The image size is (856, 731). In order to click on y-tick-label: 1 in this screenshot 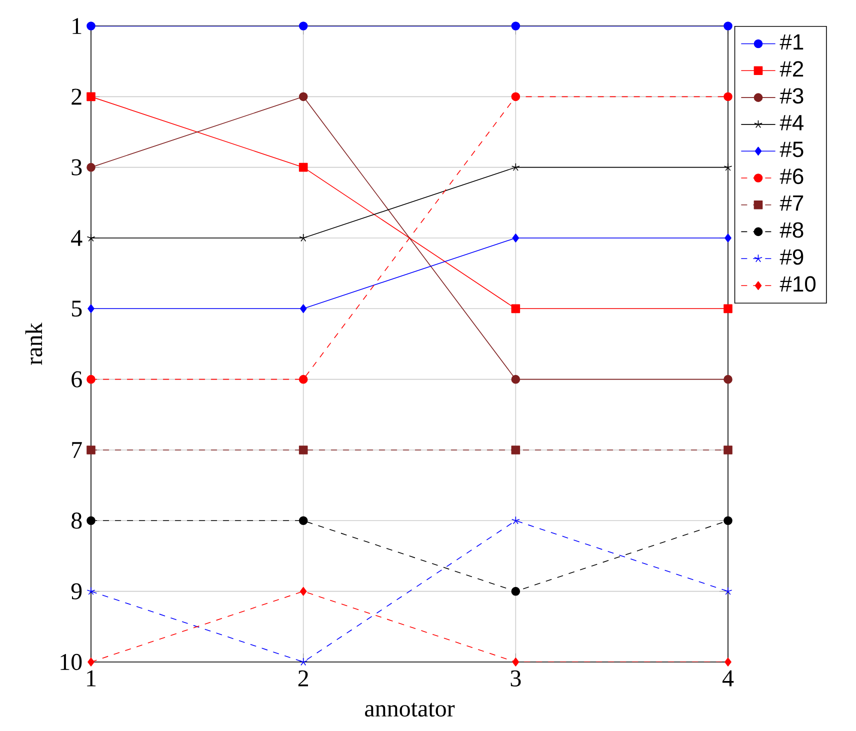, I will do `click(77, 26)`.